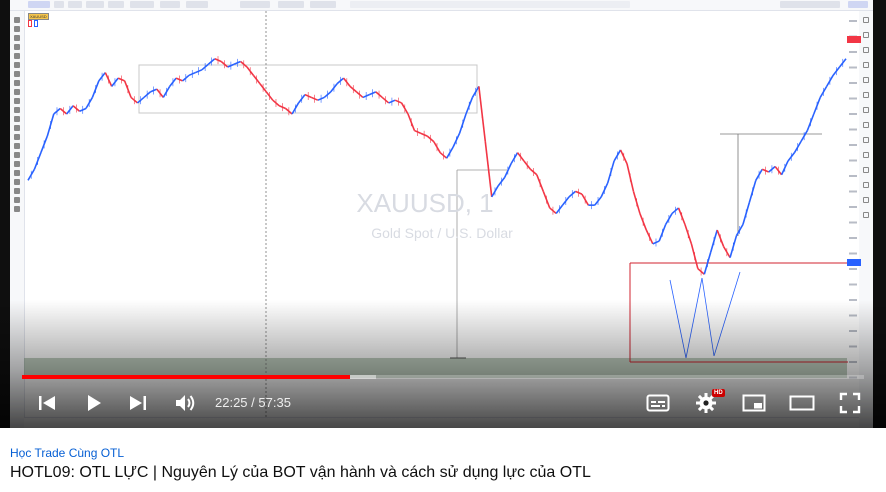 This screenshot has width=886, height=492. Describe the element at coordinates (858, 4) in the screenshot. I see `publish-button` at that location.